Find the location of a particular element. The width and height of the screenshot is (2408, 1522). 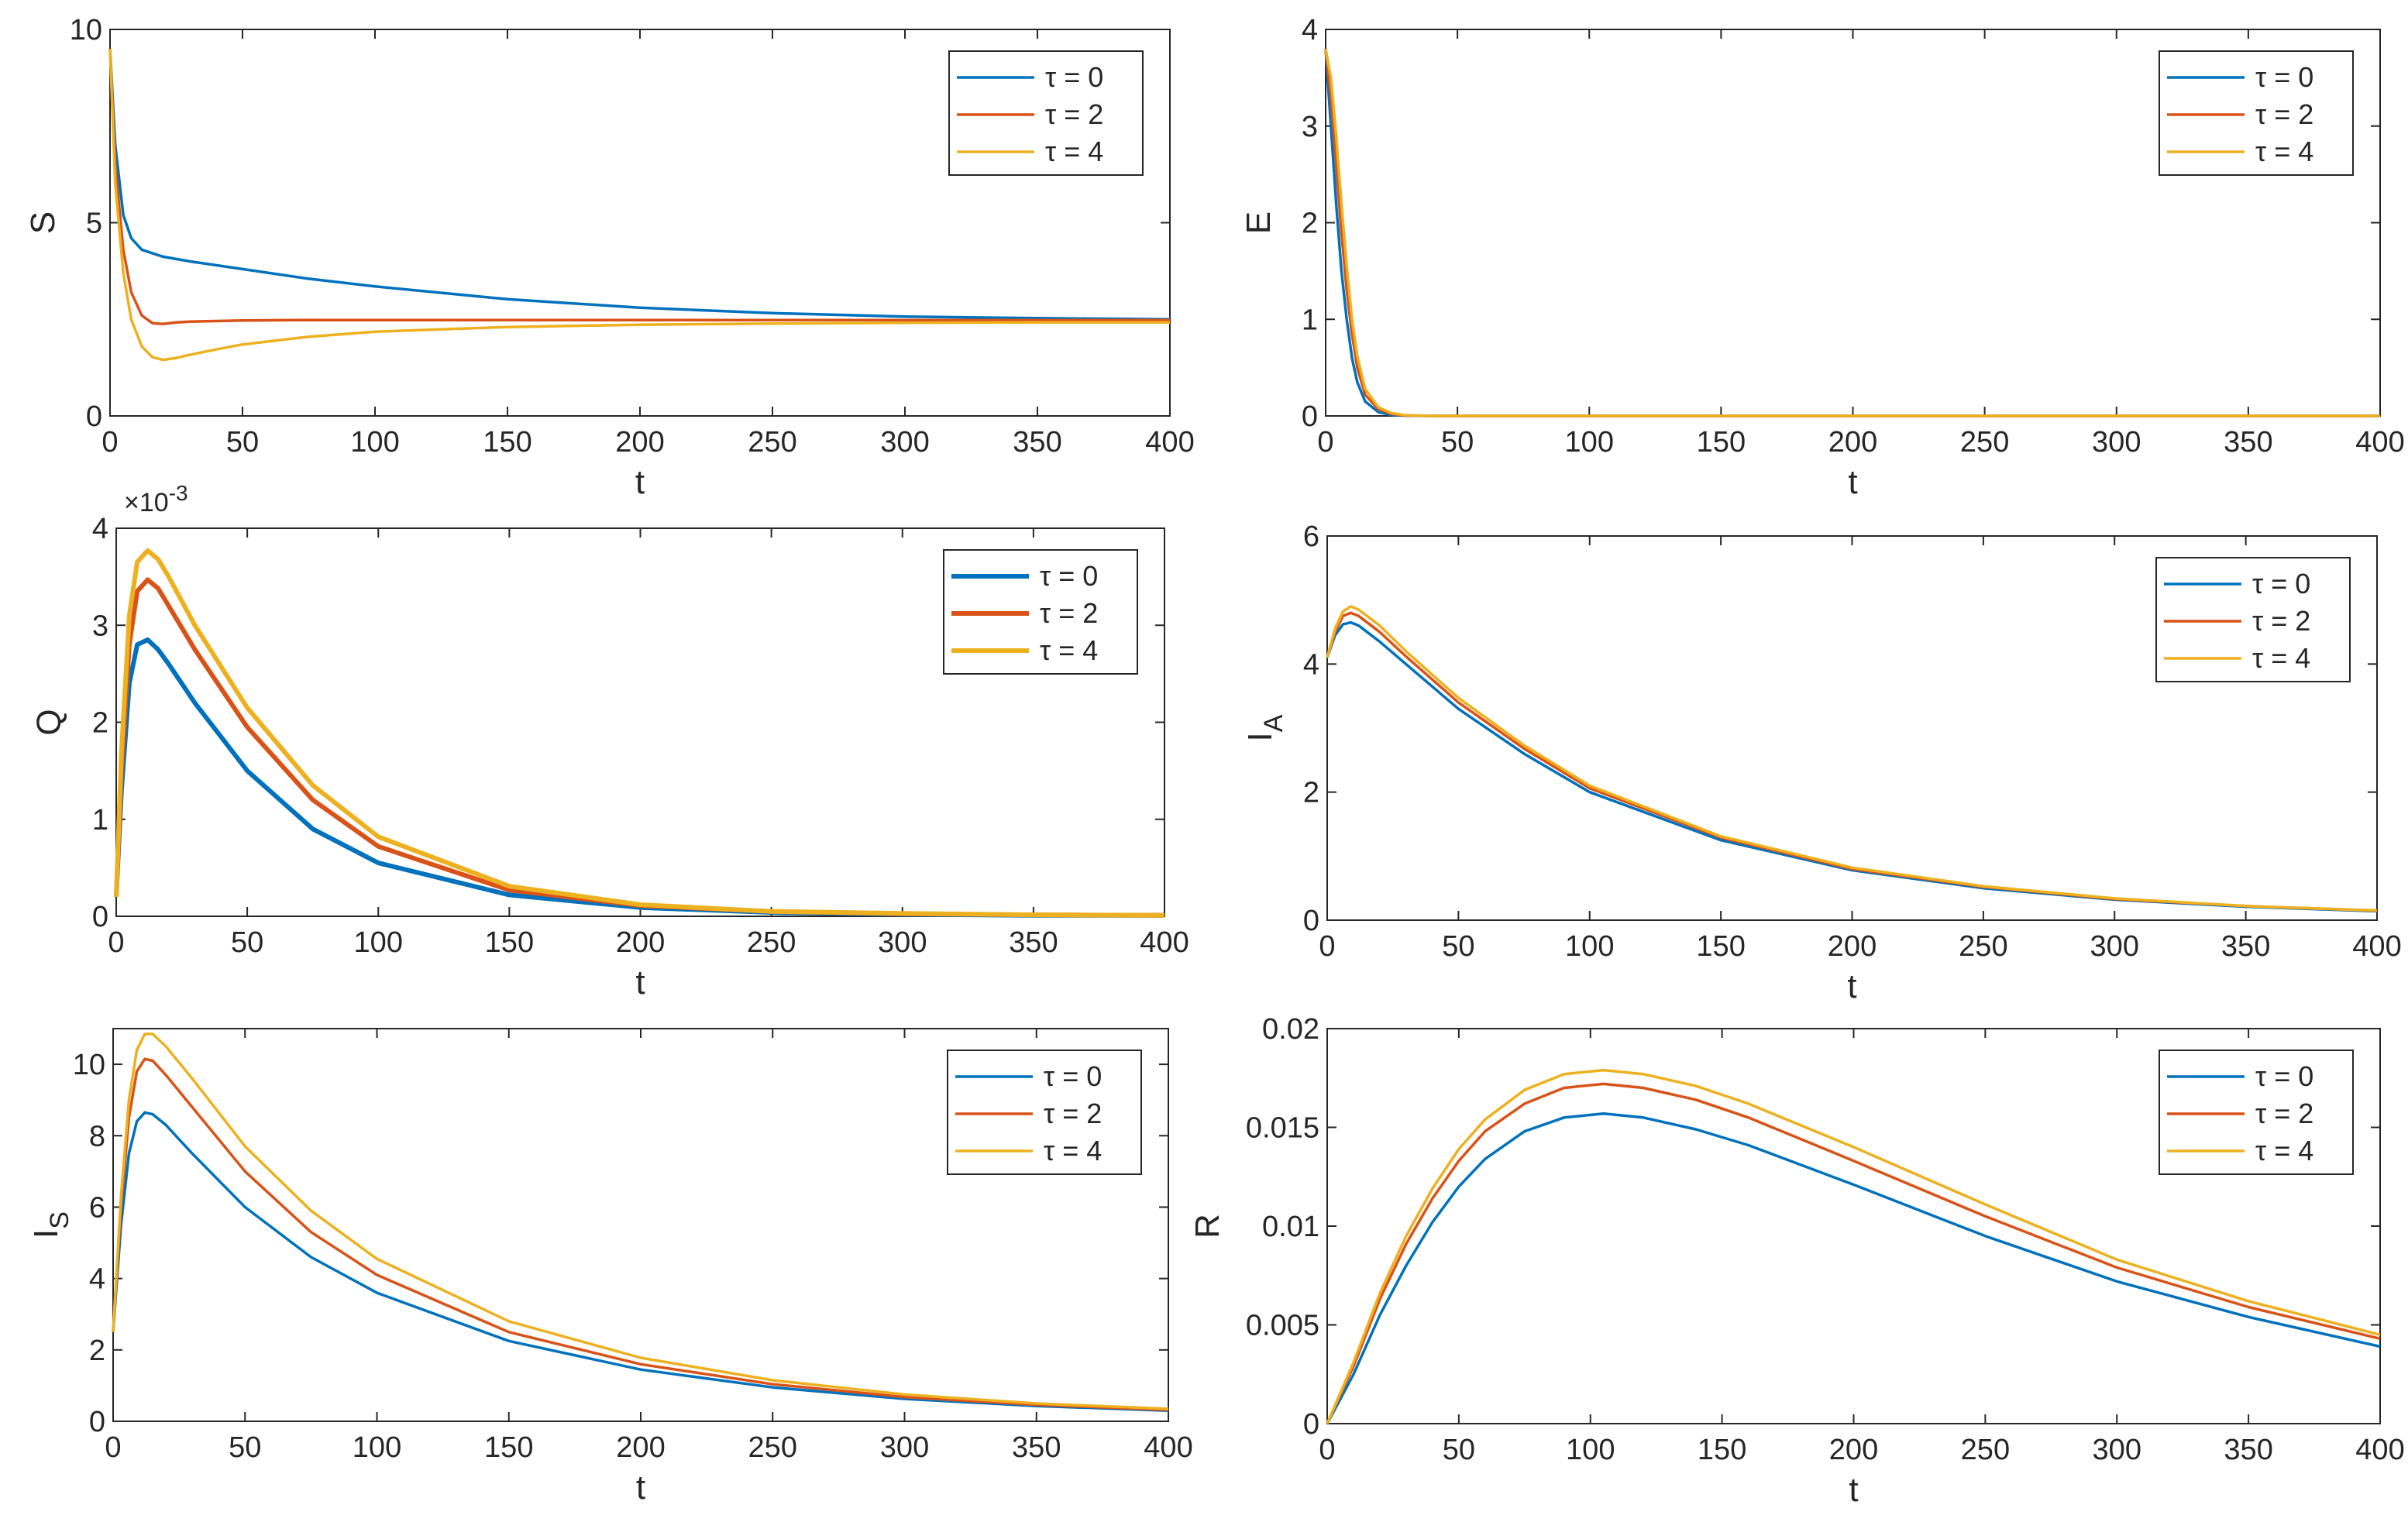

y-tick-label: 0.01 is located at coordinates (1290, 1227).